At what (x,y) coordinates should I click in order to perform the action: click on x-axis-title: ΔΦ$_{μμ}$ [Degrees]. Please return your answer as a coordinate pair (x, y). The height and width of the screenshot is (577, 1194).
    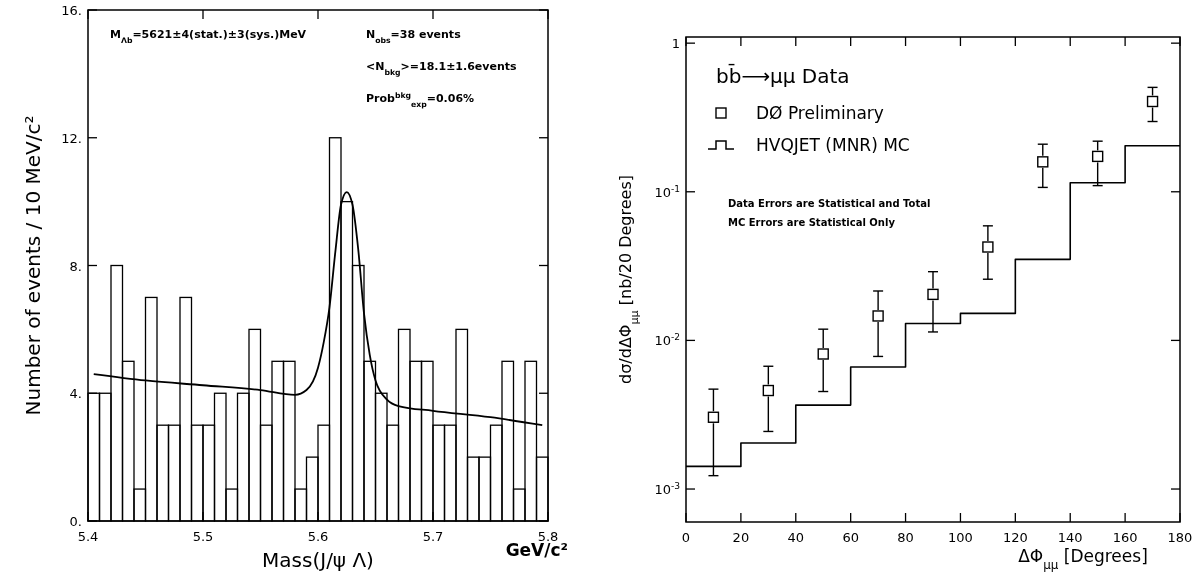
    Looking at the image, I should click on (1083, 559).